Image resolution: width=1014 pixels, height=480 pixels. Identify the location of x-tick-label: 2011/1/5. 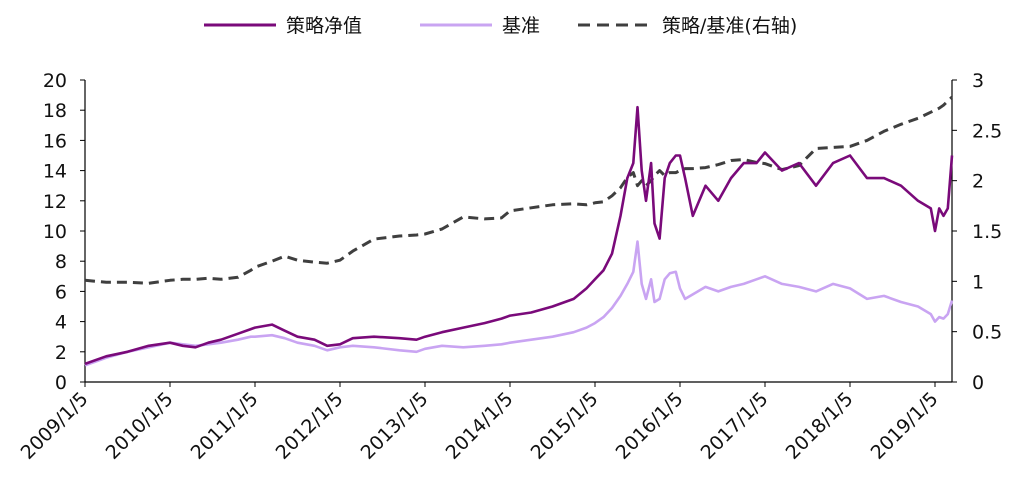
(225, 426).